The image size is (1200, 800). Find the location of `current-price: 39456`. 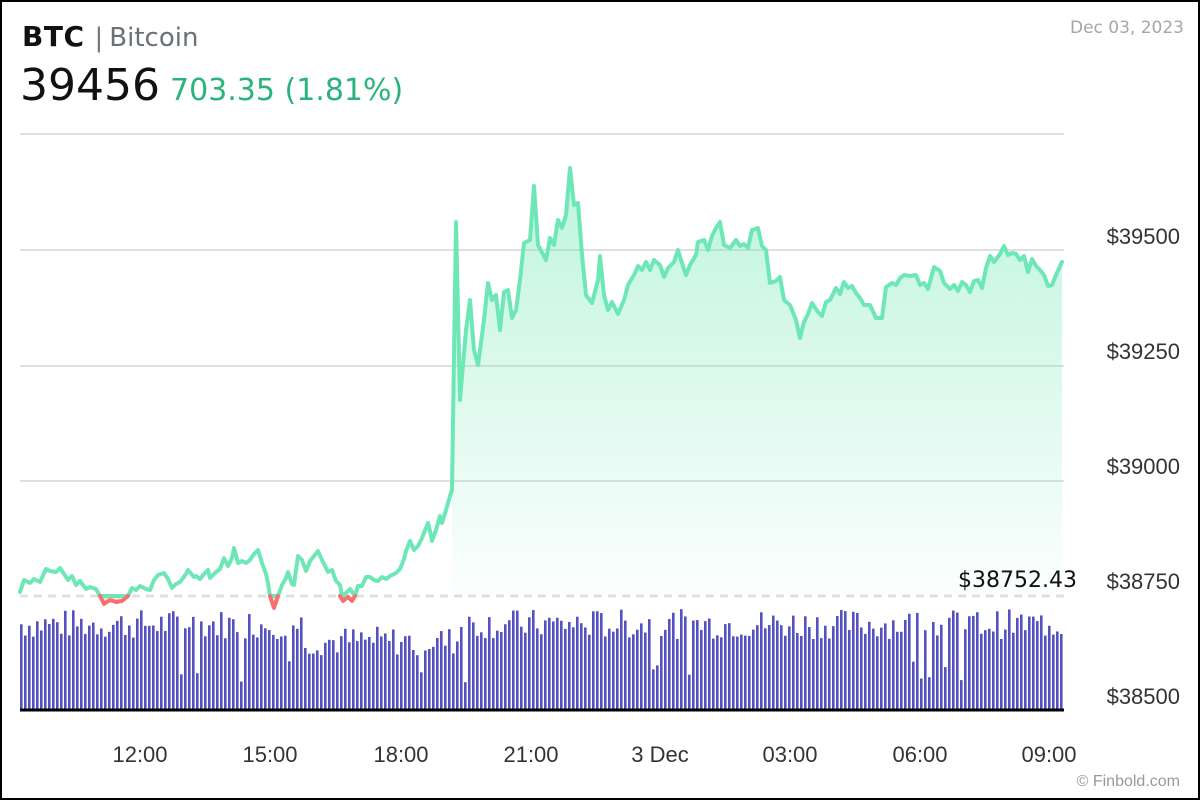

current-price: 39456 is located at coordinates (90, 85).